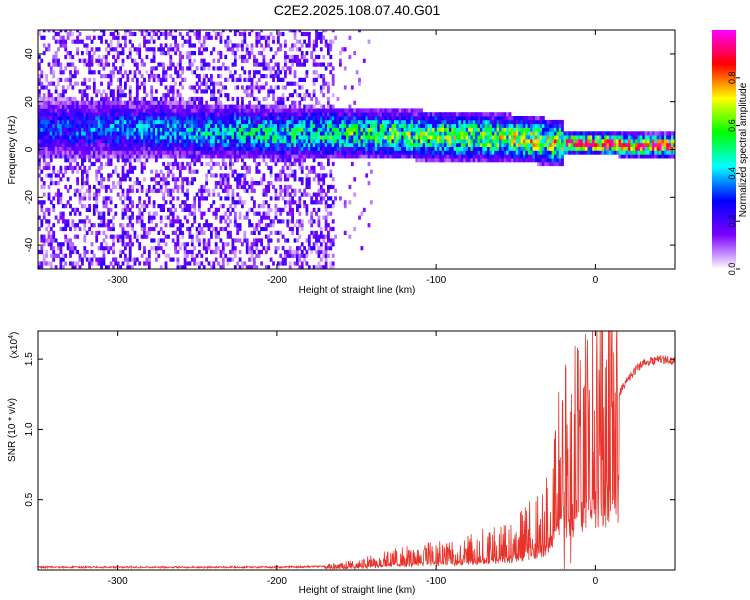  I want to click on spectrogram-cell-2064, so click(178, 64).